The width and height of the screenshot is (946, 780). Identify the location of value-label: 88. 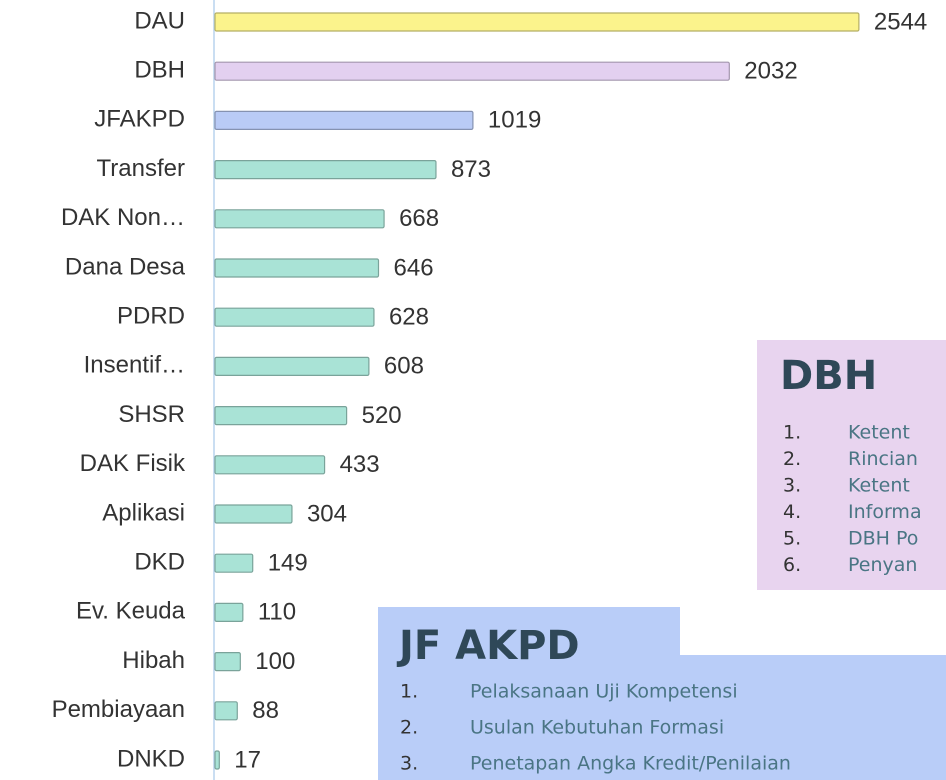
(265, 710).